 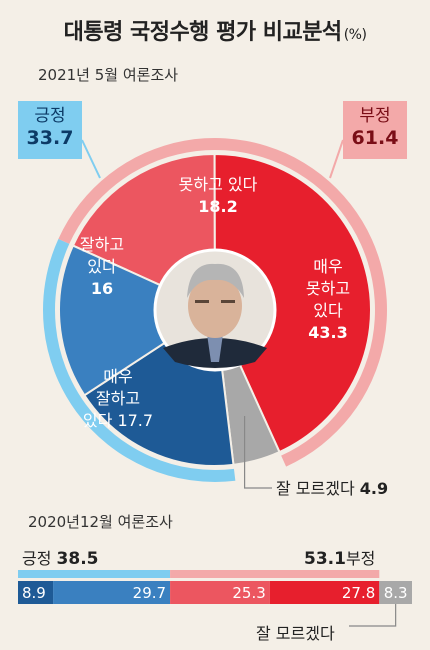 I want to click on label-negative-line-0: 못하고 있다, so click(x=218, y=184).